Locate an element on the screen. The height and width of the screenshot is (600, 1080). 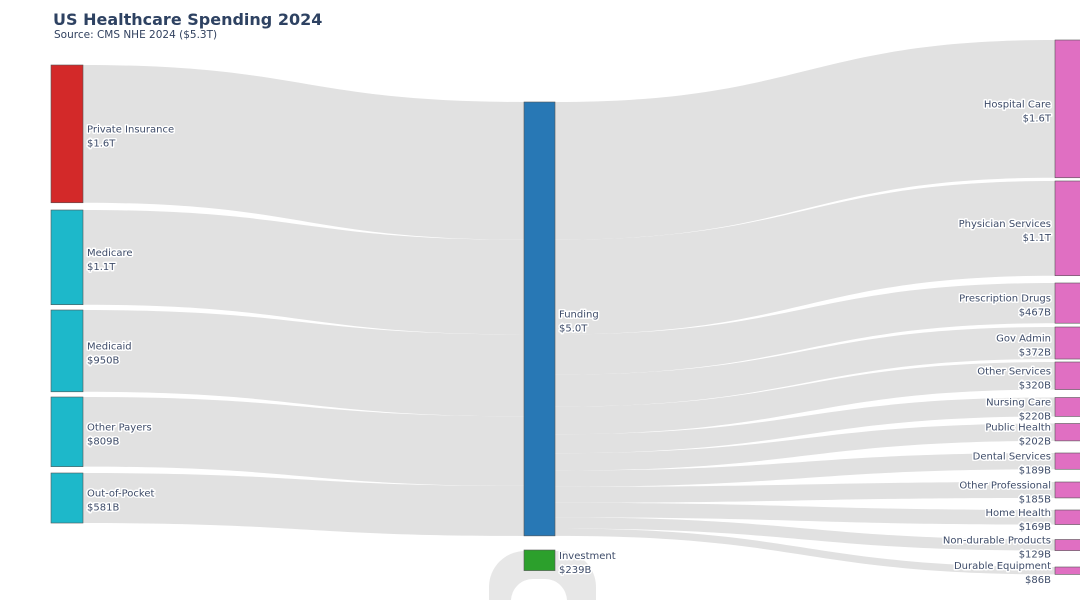
node-out-of-pocket is located at coordinates (67, 498).